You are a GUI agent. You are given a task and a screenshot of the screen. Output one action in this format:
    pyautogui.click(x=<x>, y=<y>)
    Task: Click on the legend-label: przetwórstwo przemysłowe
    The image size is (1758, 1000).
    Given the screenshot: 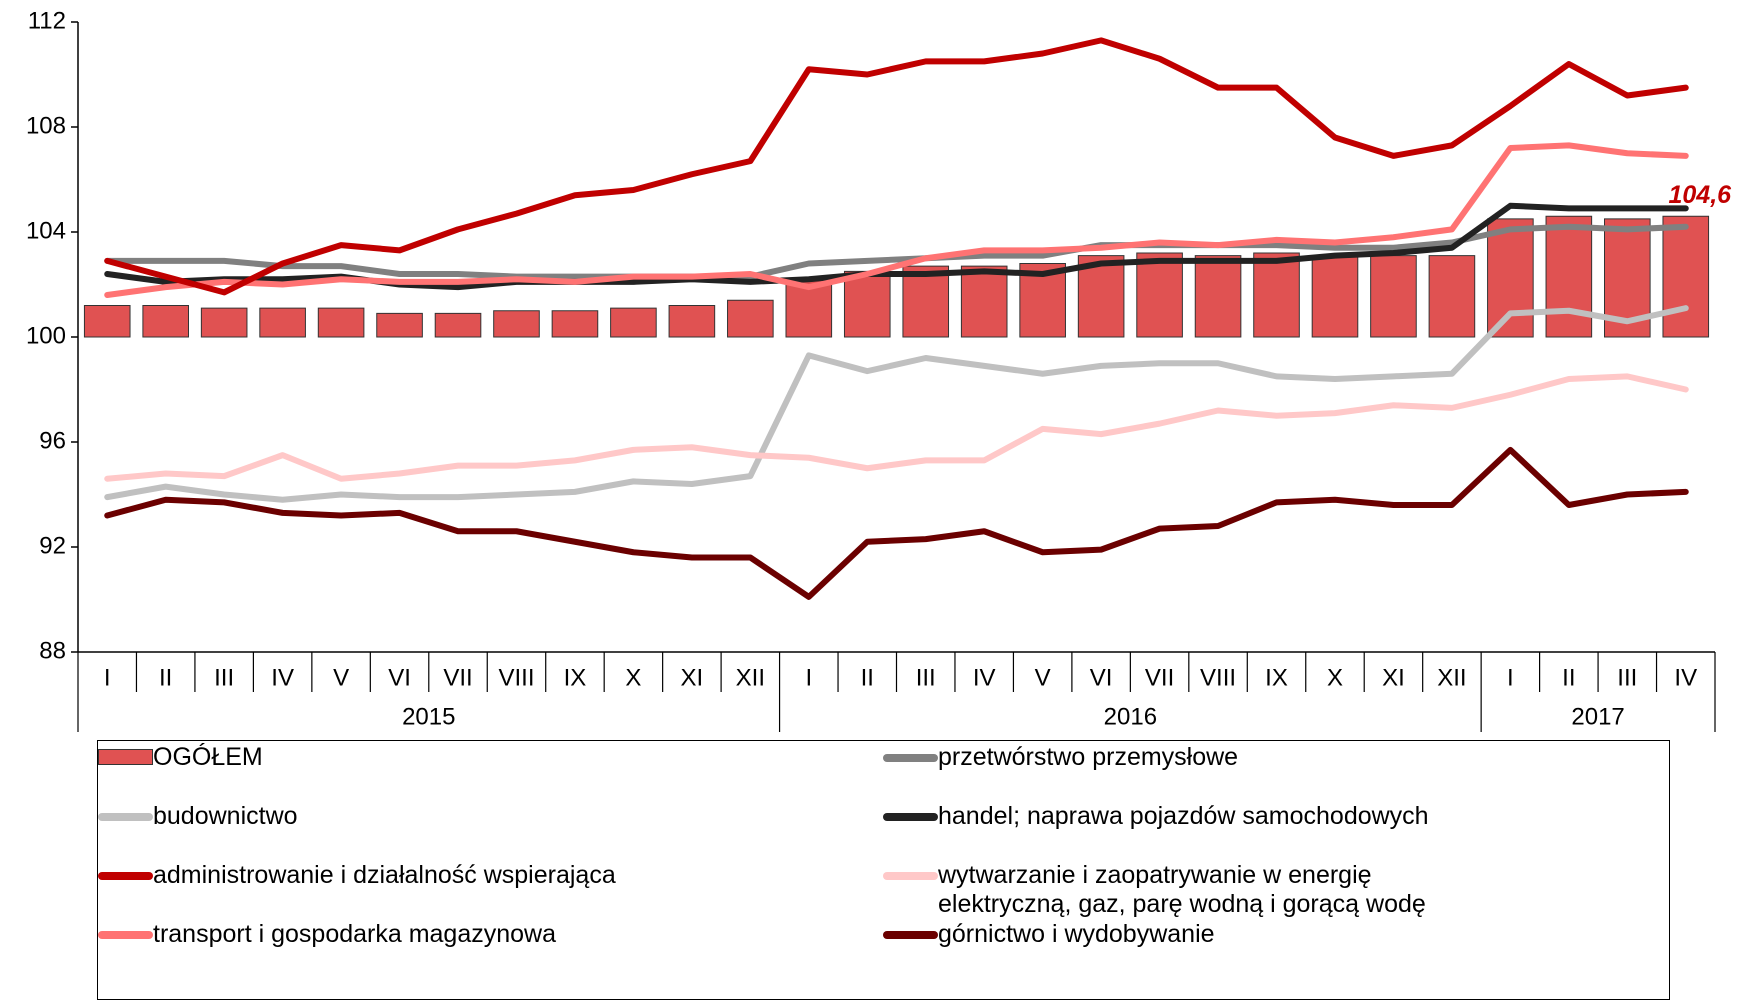 What is the action you would take?
    pyautogui.click(x=1088, y=757)
    